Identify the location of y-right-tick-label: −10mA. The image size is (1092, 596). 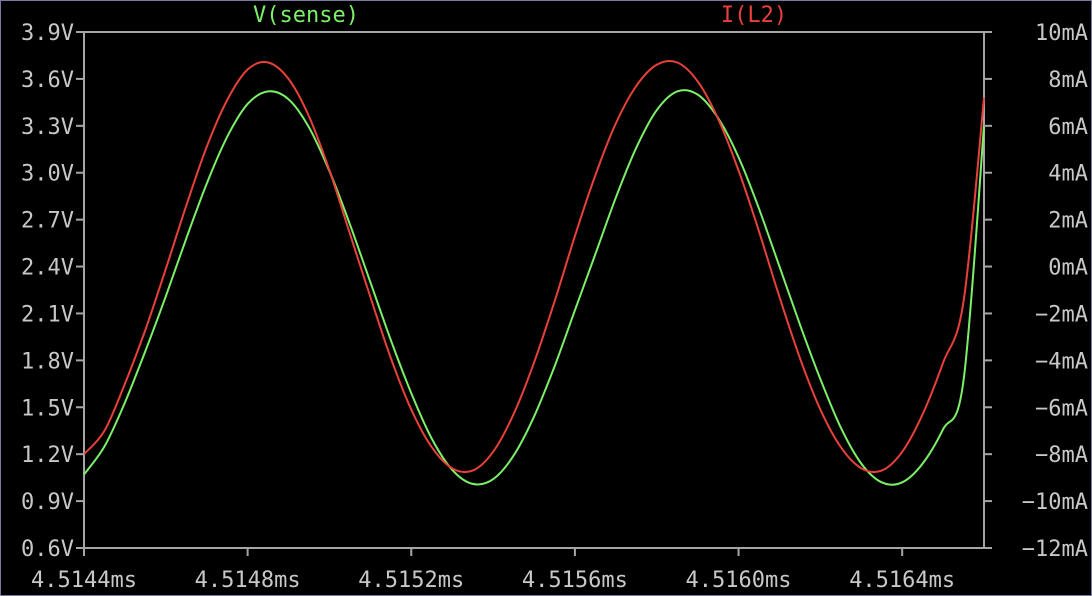
(1055, 502).